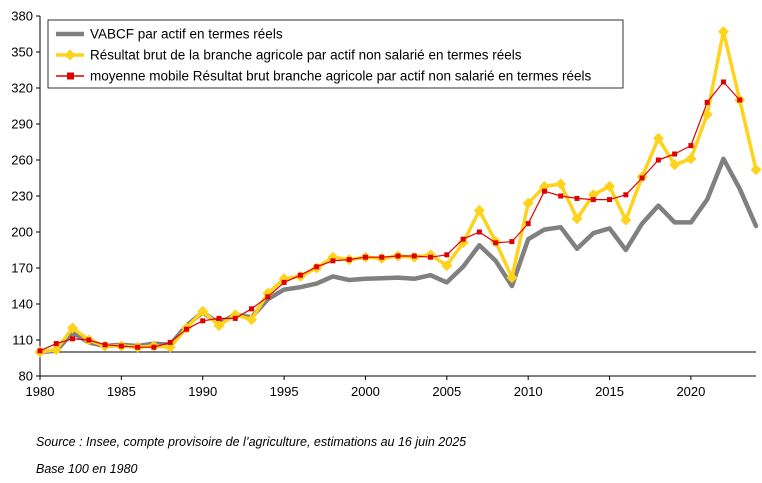 The height and width of the screenshot is (483, 762). What do you see at coordinates (121, 391) in the screenshot?
I see `x-tick-label: 1985` at bounding box center [121, 391].